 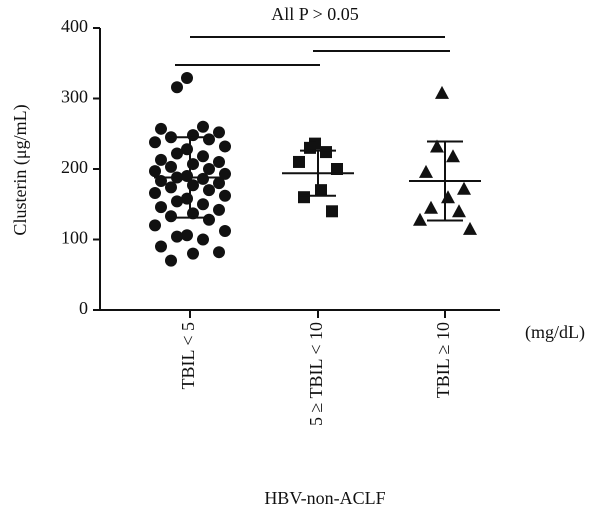 What do you see at coordinates (316, 374) in the screenshot?
I see `x-tick-label: 5 ≥ TBIL < 10` at bounding box center [316, 374].